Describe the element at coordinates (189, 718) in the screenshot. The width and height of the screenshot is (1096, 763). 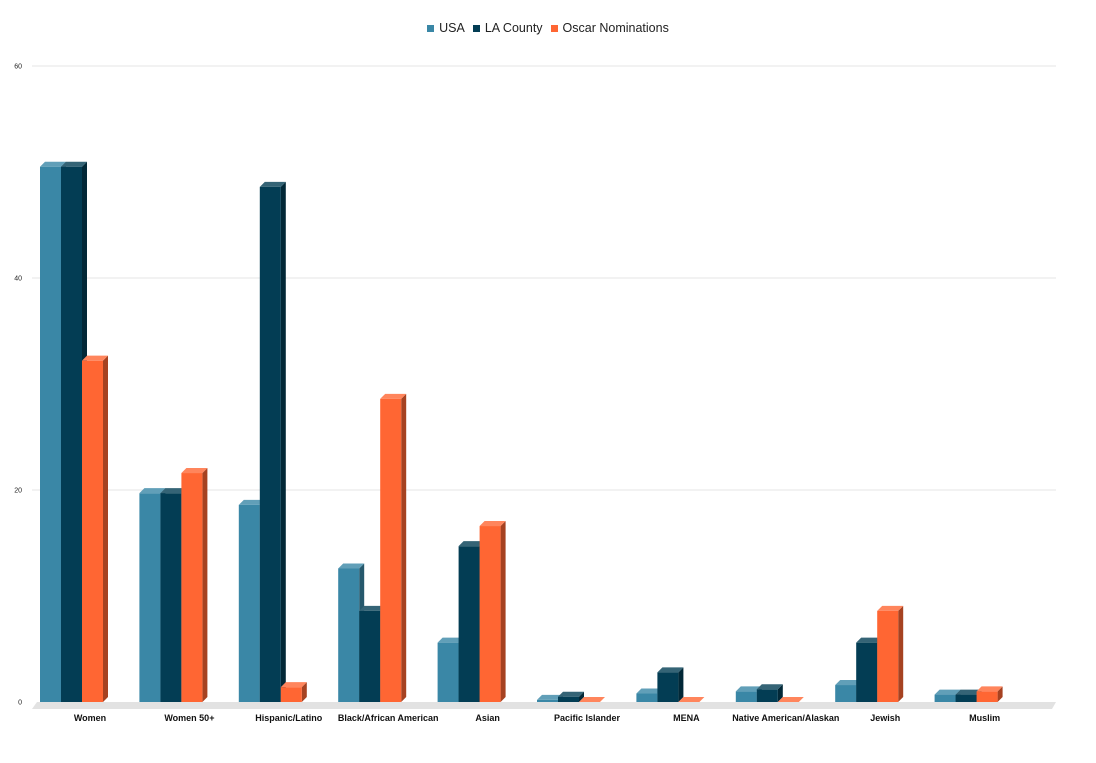
I see `x-tick-label: Women 50+` at that location.